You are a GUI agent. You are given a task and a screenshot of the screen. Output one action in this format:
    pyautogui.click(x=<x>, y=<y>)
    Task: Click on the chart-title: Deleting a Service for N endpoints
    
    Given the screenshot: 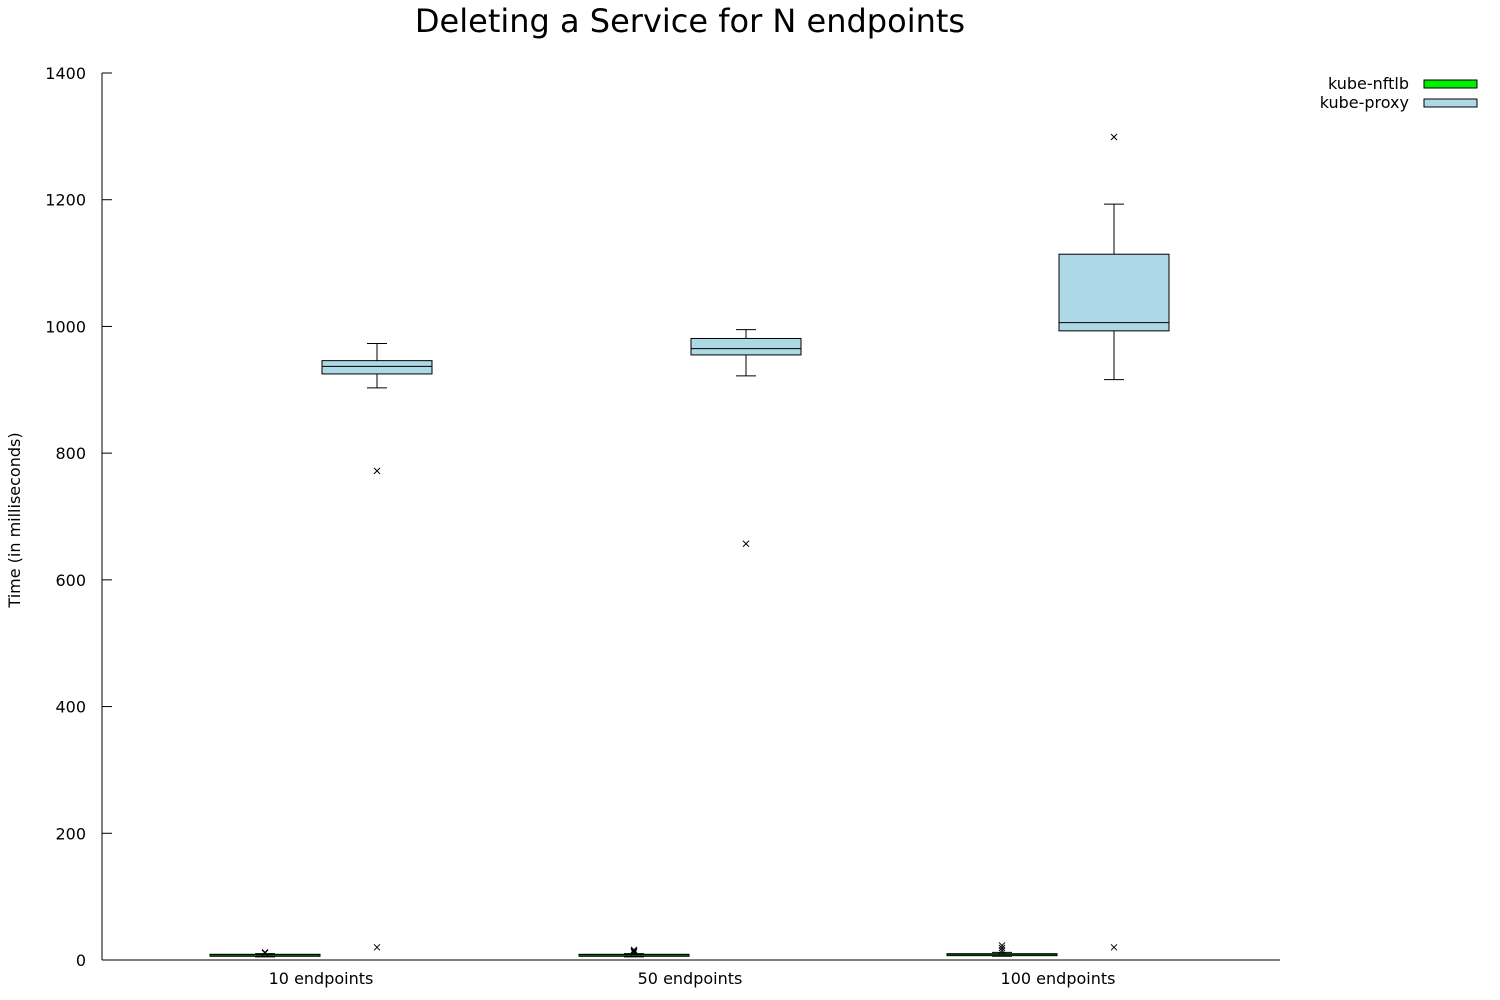 What is the action you would take?
    pyautogui.click(x=690, y=21)
    